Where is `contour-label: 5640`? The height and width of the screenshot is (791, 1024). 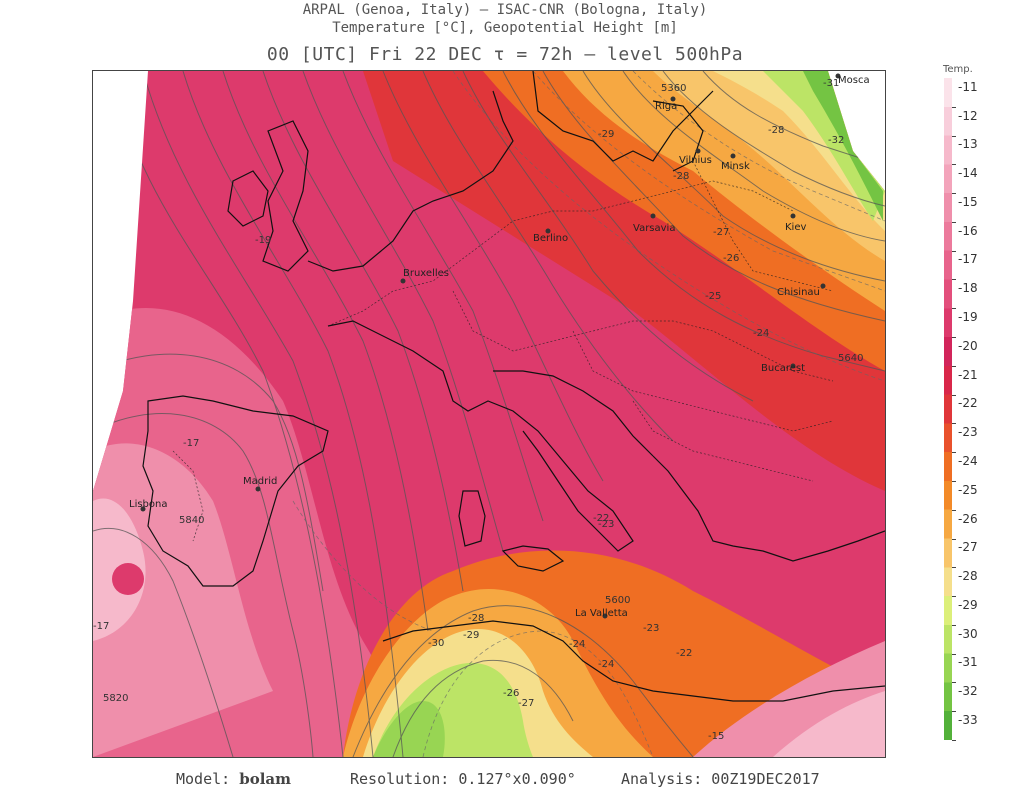 contour-label: 5640 is located at coordinates (850, 358).